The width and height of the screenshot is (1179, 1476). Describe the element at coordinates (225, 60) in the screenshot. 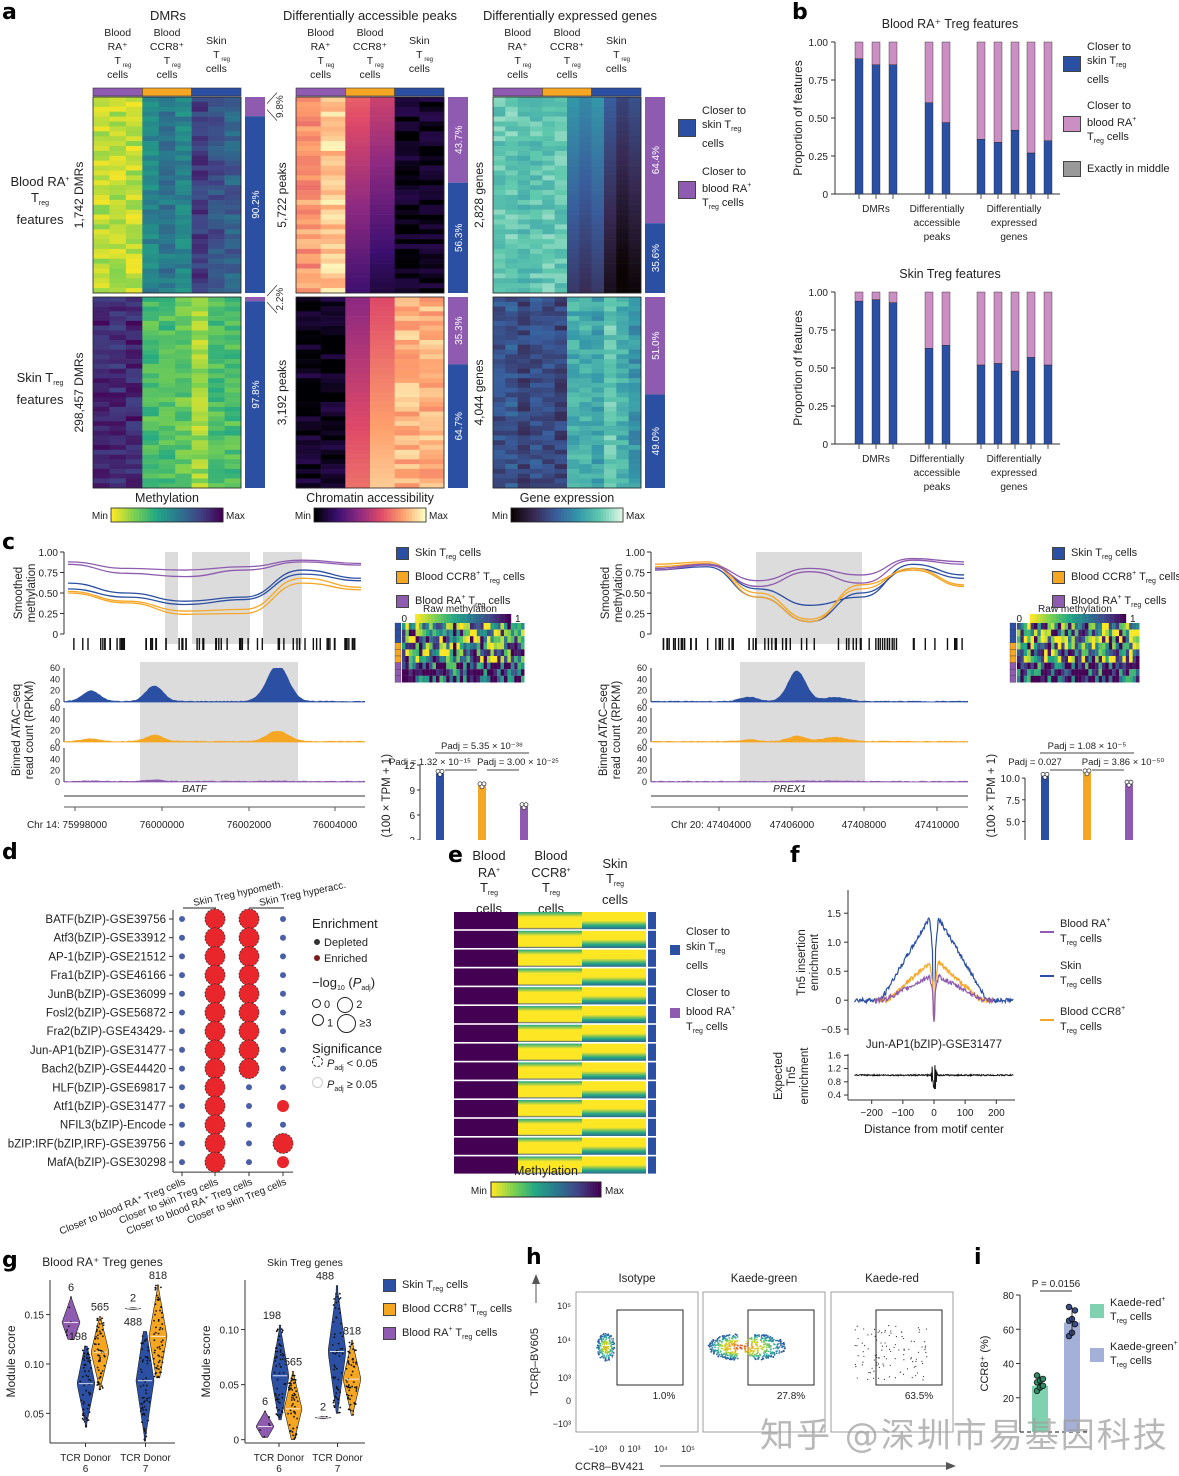

I see `group-label-sub: reg` at that location.